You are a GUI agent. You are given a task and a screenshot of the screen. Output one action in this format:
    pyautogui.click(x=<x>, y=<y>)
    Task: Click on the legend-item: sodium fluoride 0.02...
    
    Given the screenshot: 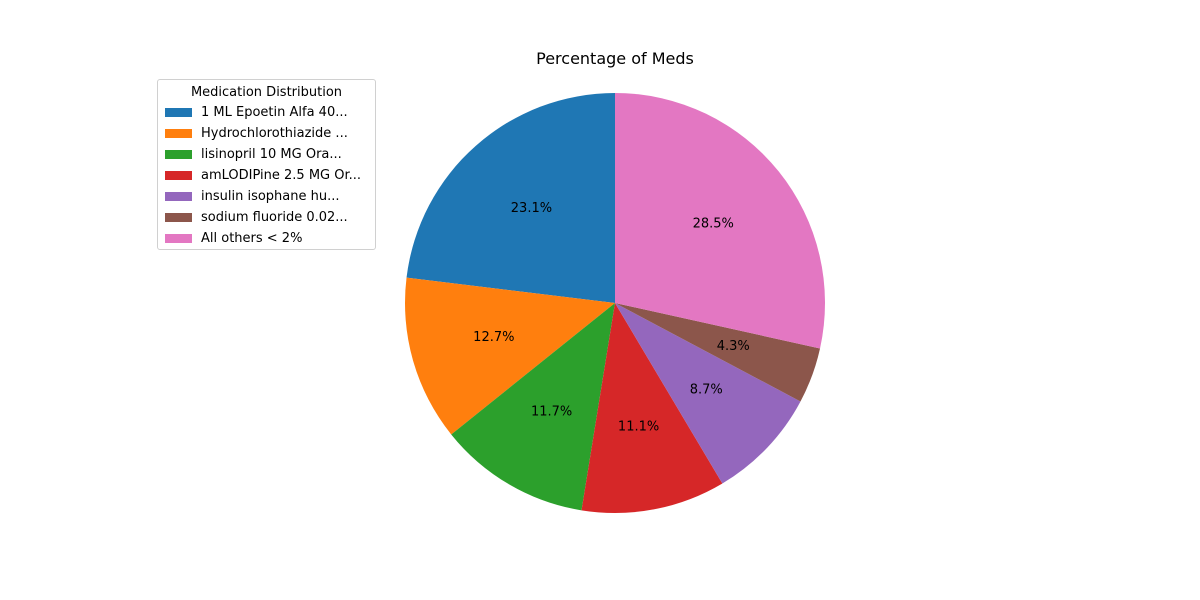 What is the action you would take?
    pyautogui.click(x=266, y=217)
    